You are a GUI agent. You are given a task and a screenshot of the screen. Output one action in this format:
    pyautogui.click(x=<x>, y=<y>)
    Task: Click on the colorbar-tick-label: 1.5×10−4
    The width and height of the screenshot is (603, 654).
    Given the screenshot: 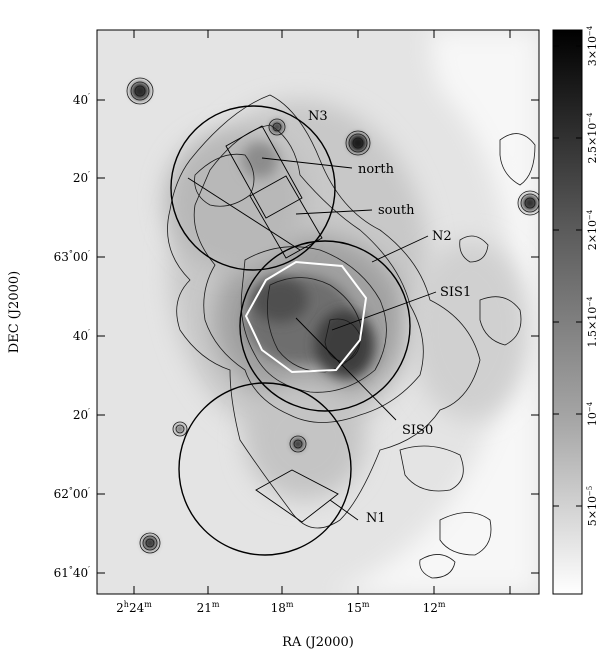 What is the action you would take?
    pyautogui.click(x=592, y=322)
    